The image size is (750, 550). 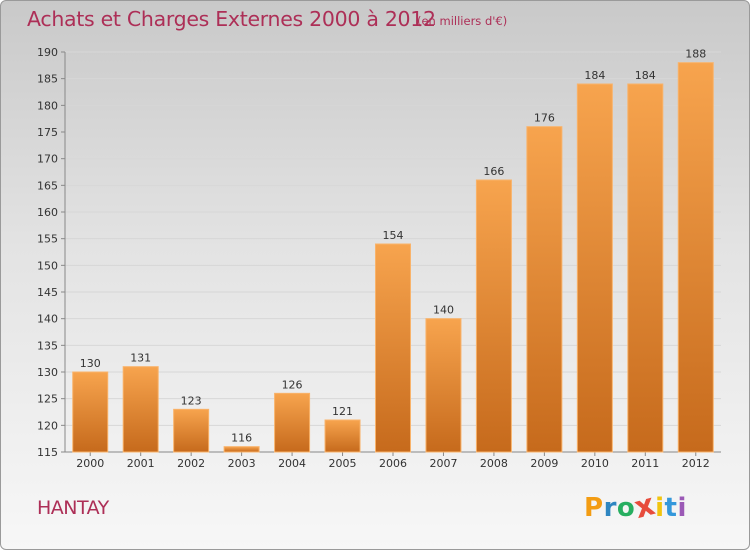 I want to click on data-label-2004: 126, so click(x=292, y=384).